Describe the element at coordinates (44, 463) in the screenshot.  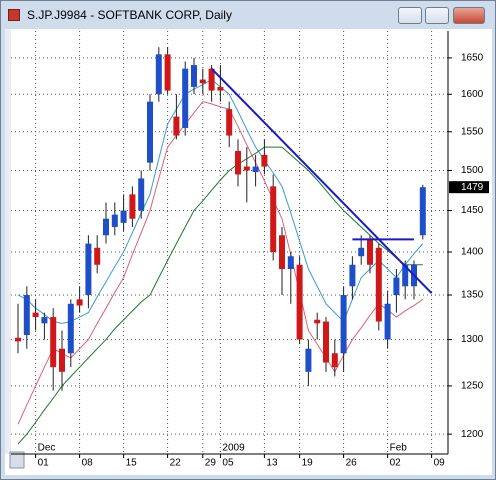
I see `x-tick-label: 01` at that location.